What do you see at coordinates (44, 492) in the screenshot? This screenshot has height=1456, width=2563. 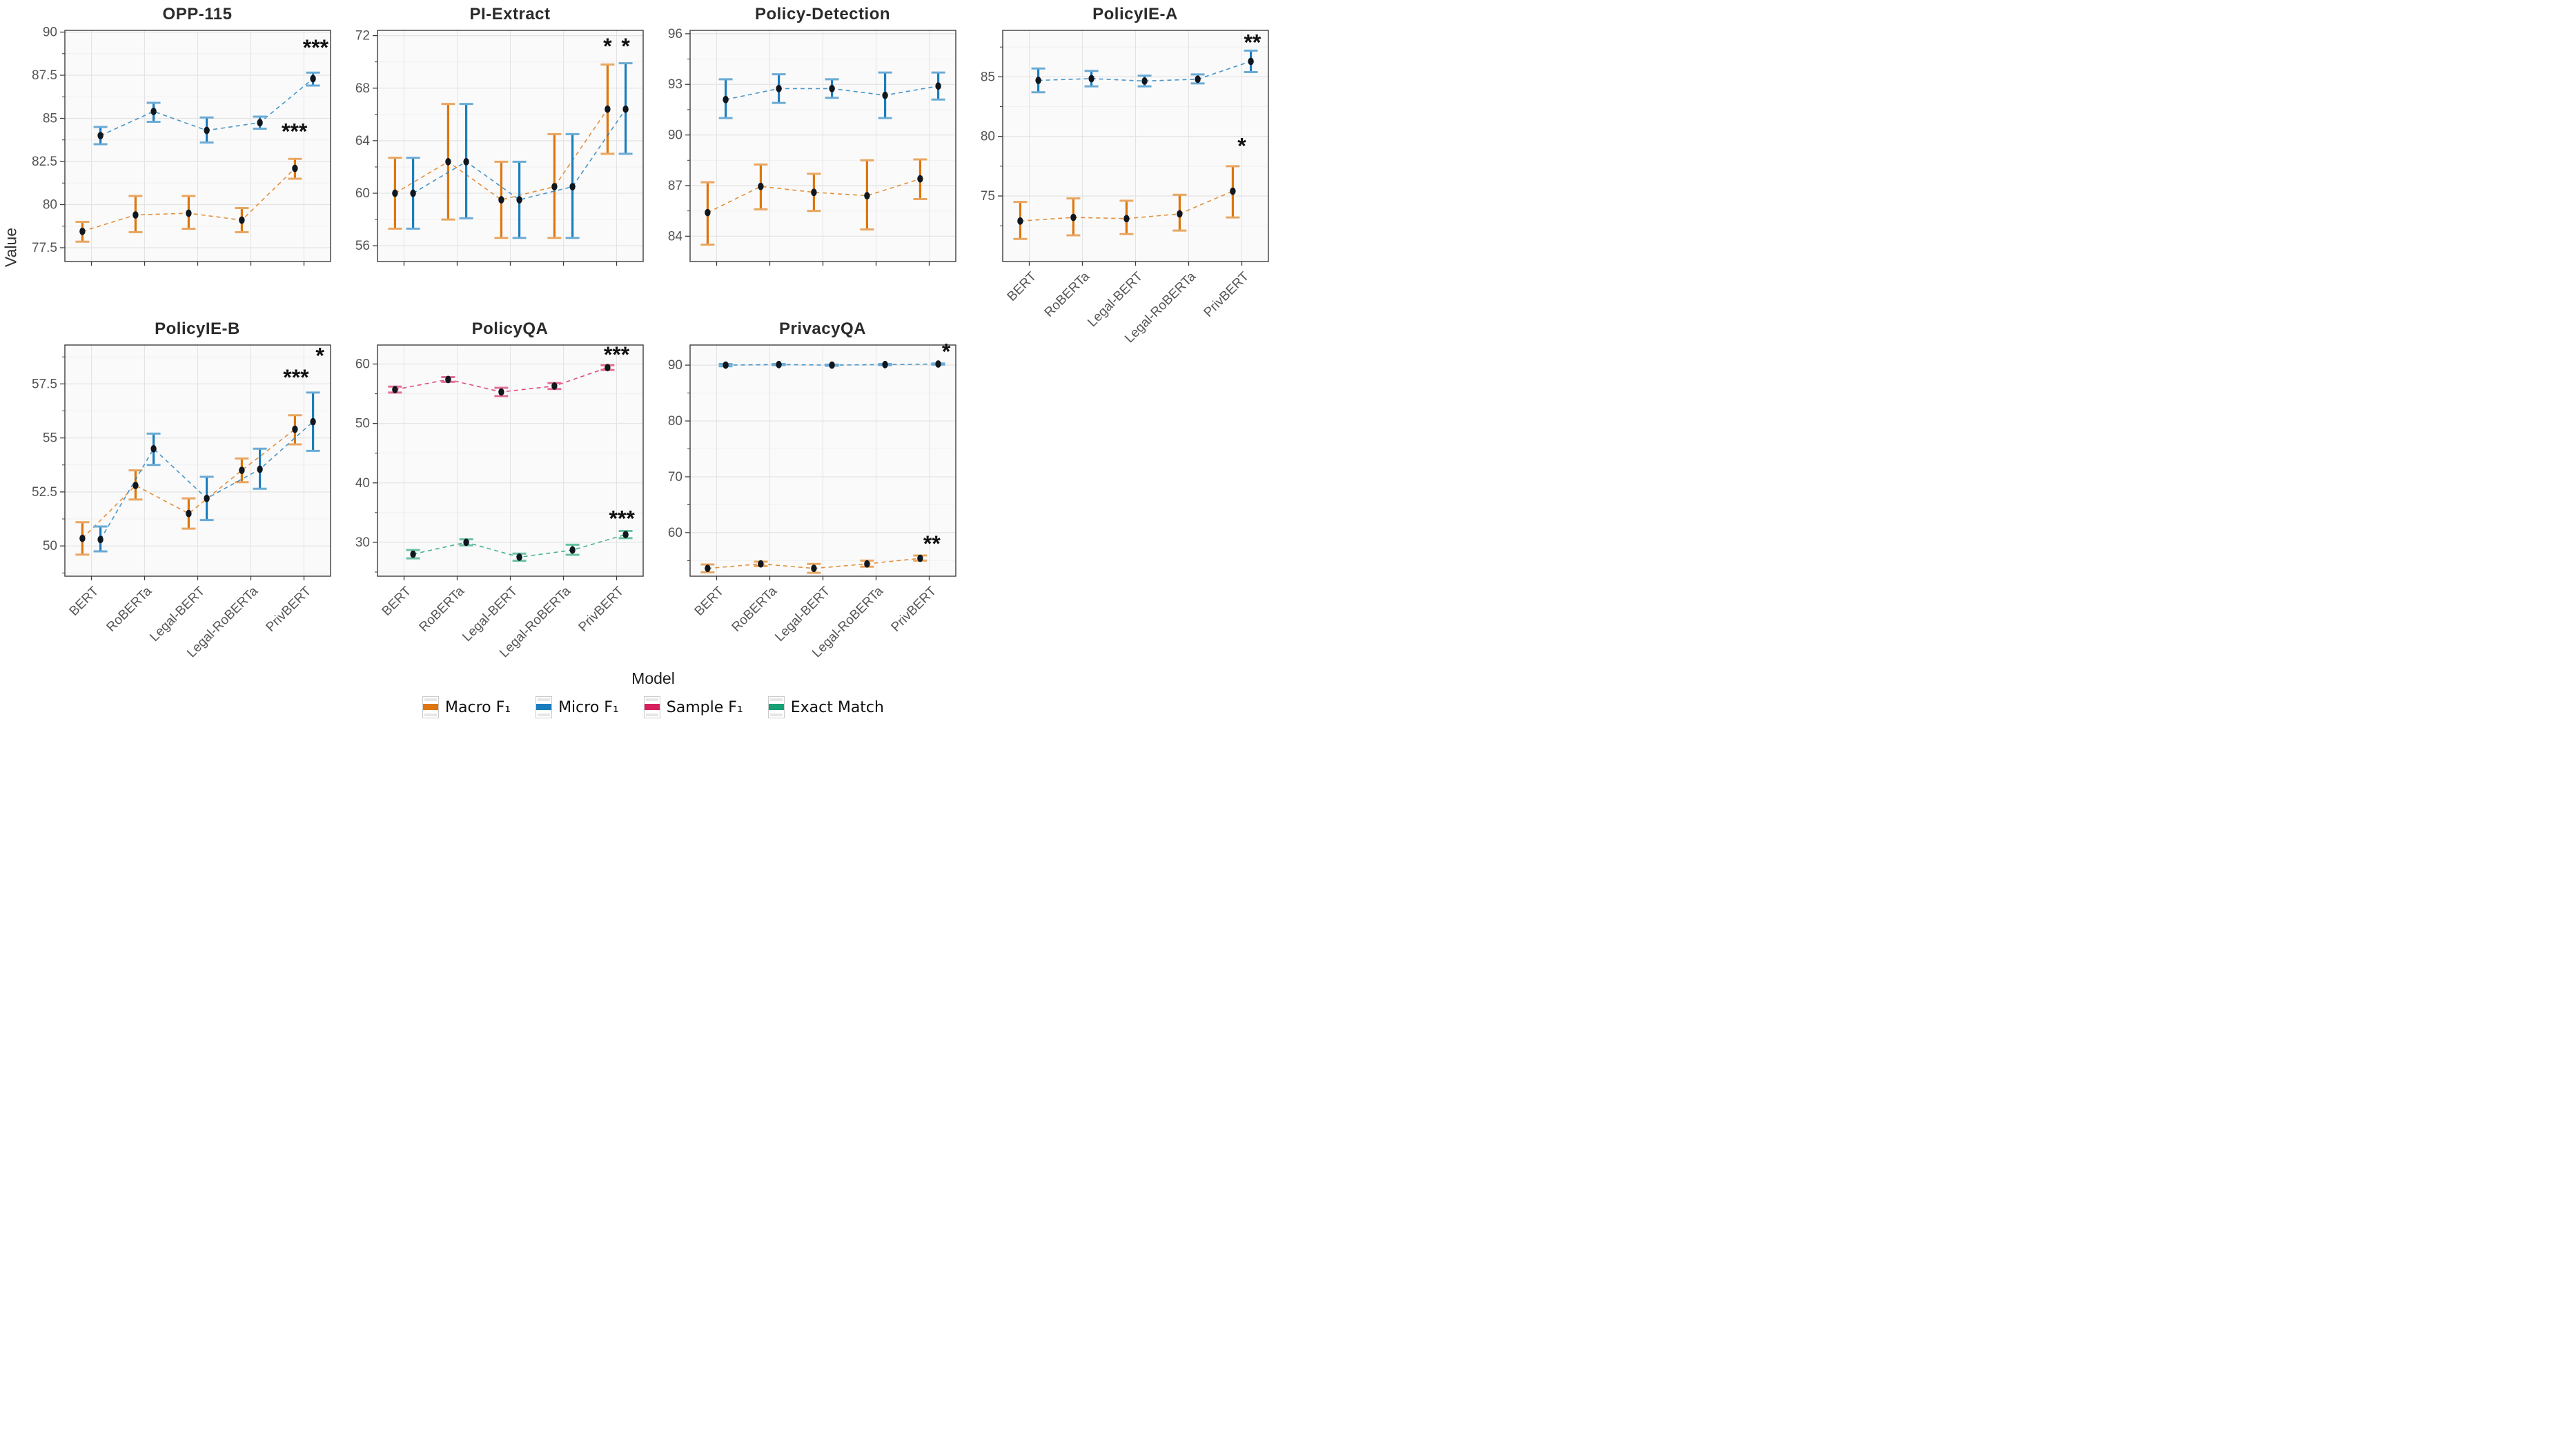 I see `y-tick-label: 52.5` at bounding box center [44, 492].